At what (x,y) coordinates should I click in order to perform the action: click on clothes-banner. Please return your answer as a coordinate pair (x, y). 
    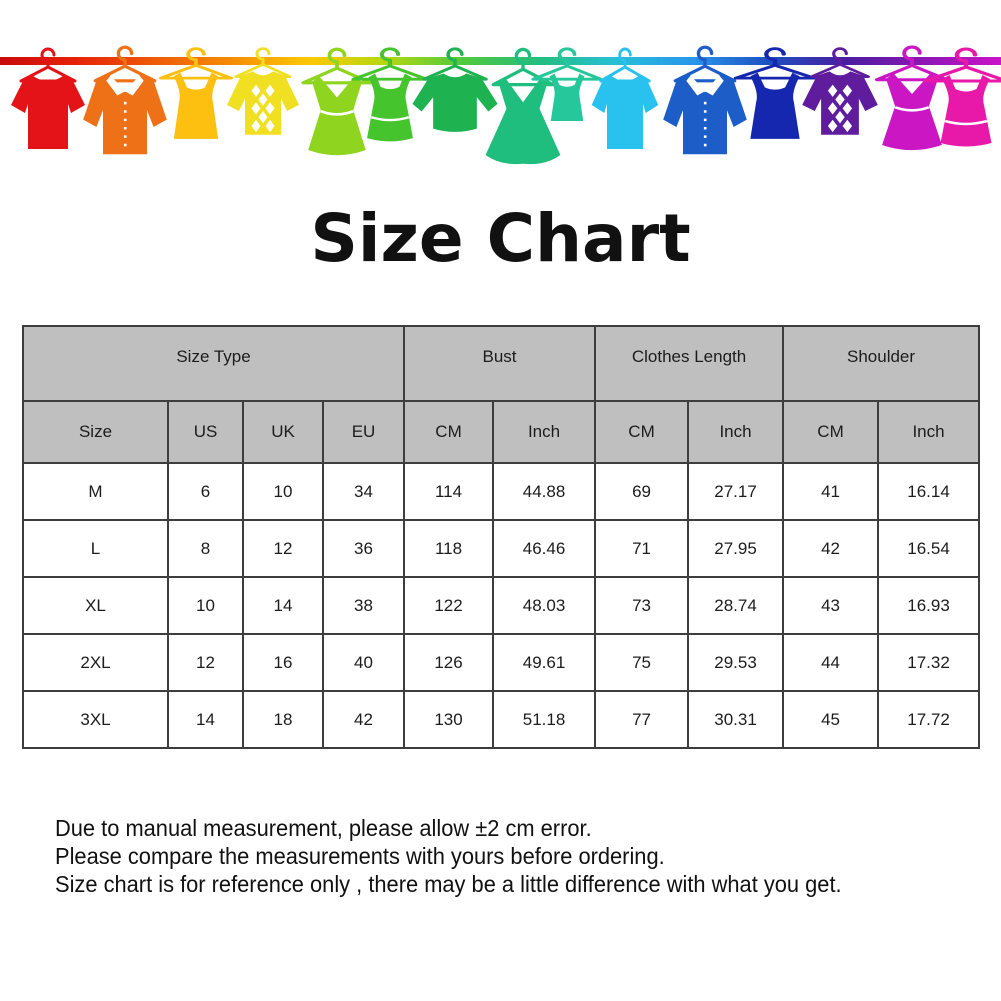
    Looking at the image, I should click on (500, 105).